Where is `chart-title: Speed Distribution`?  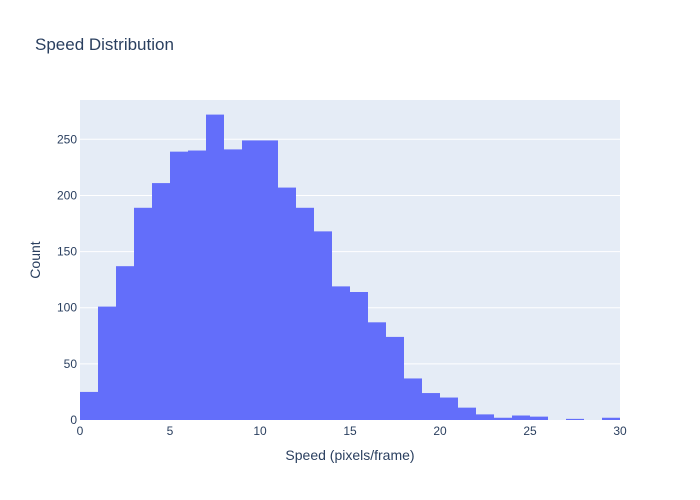
chart-title: Speed Distribution is located at coordinates (104, 44).